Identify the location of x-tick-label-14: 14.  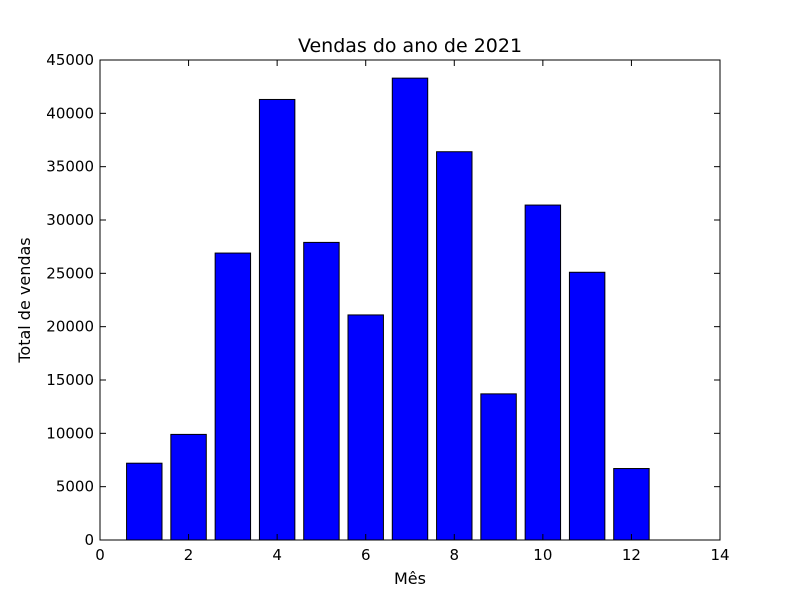
(719, 555).